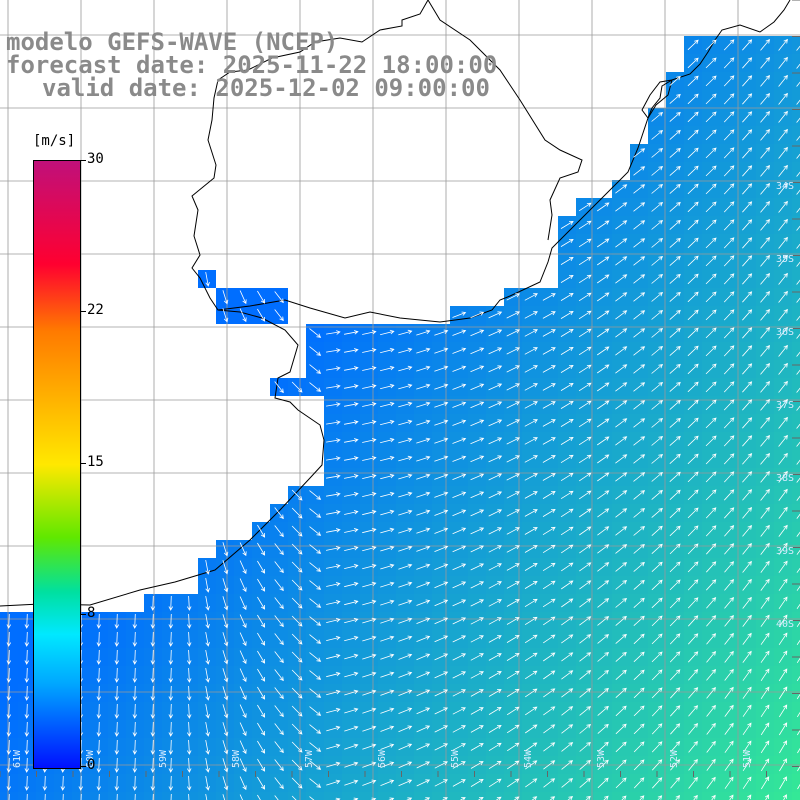  I want to click on lon-label: 61W, so click(17, 758).